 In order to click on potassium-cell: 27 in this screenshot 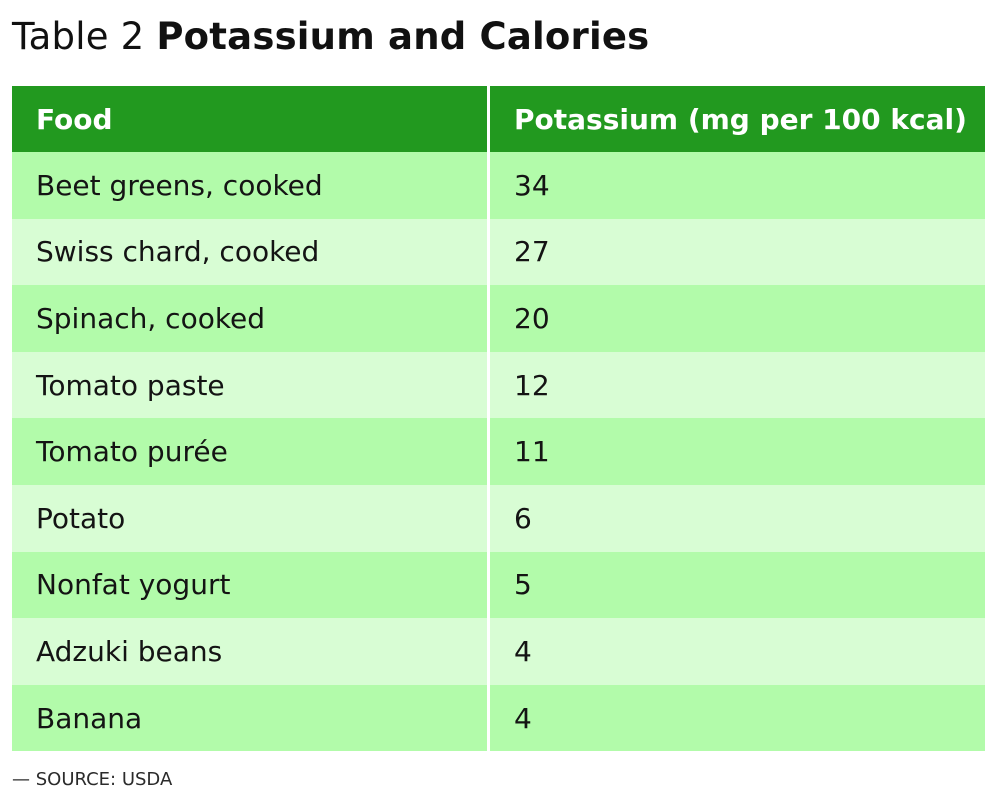, I will do `click(736, 252)`.